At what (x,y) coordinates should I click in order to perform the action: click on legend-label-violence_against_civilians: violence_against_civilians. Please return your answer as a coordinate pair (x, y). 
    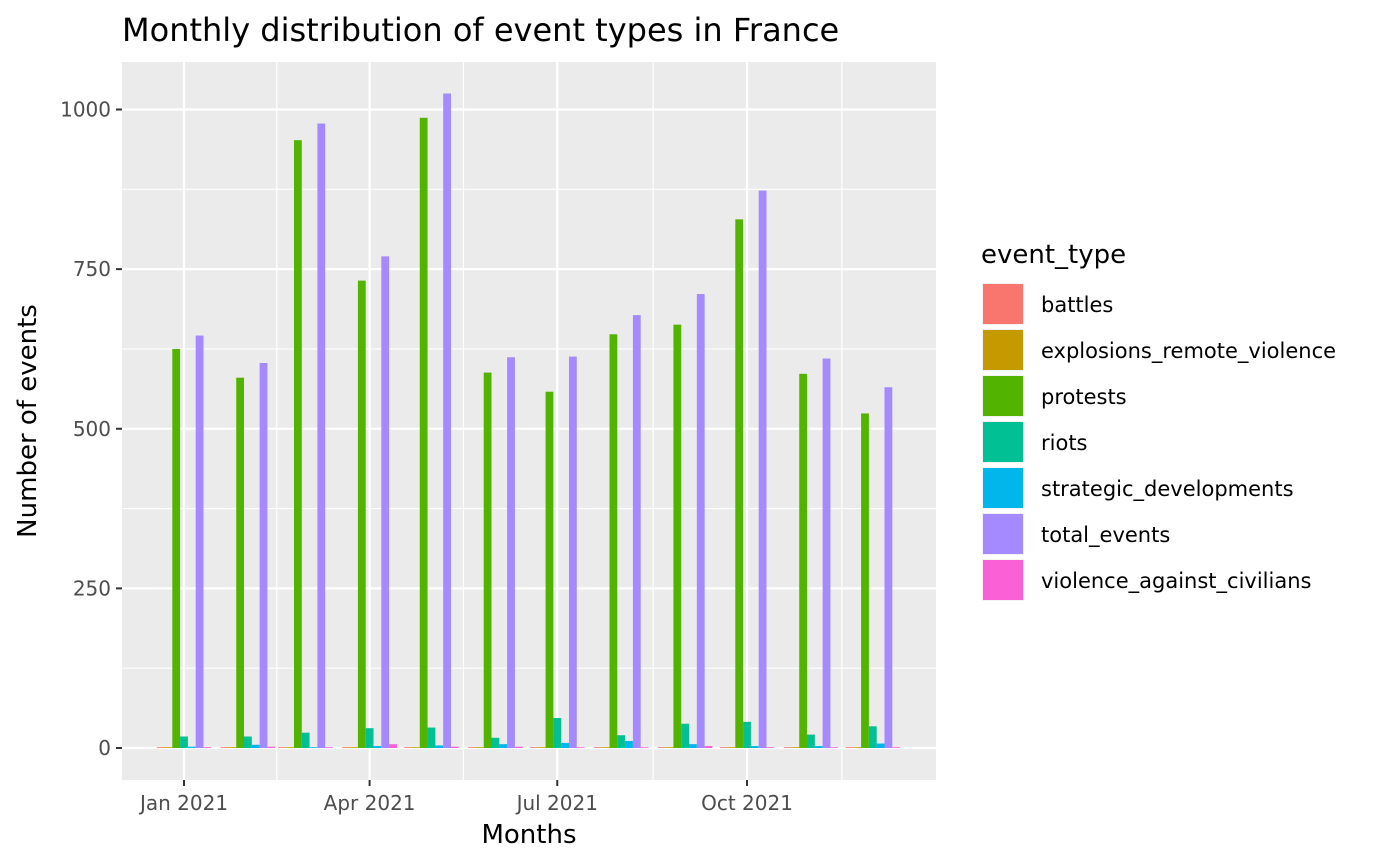
    Looking at the image, I should click on (1176, 581).